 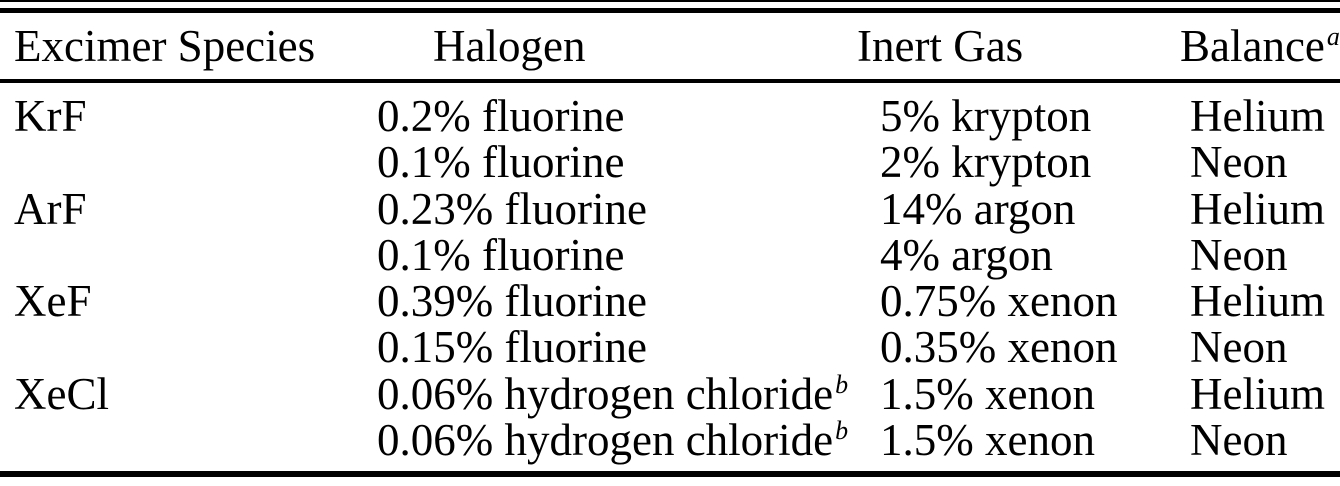 I want to click on table-row: XeF 0.39% fluorine 0.75% xenon Helium, so click(x=670, y=301).